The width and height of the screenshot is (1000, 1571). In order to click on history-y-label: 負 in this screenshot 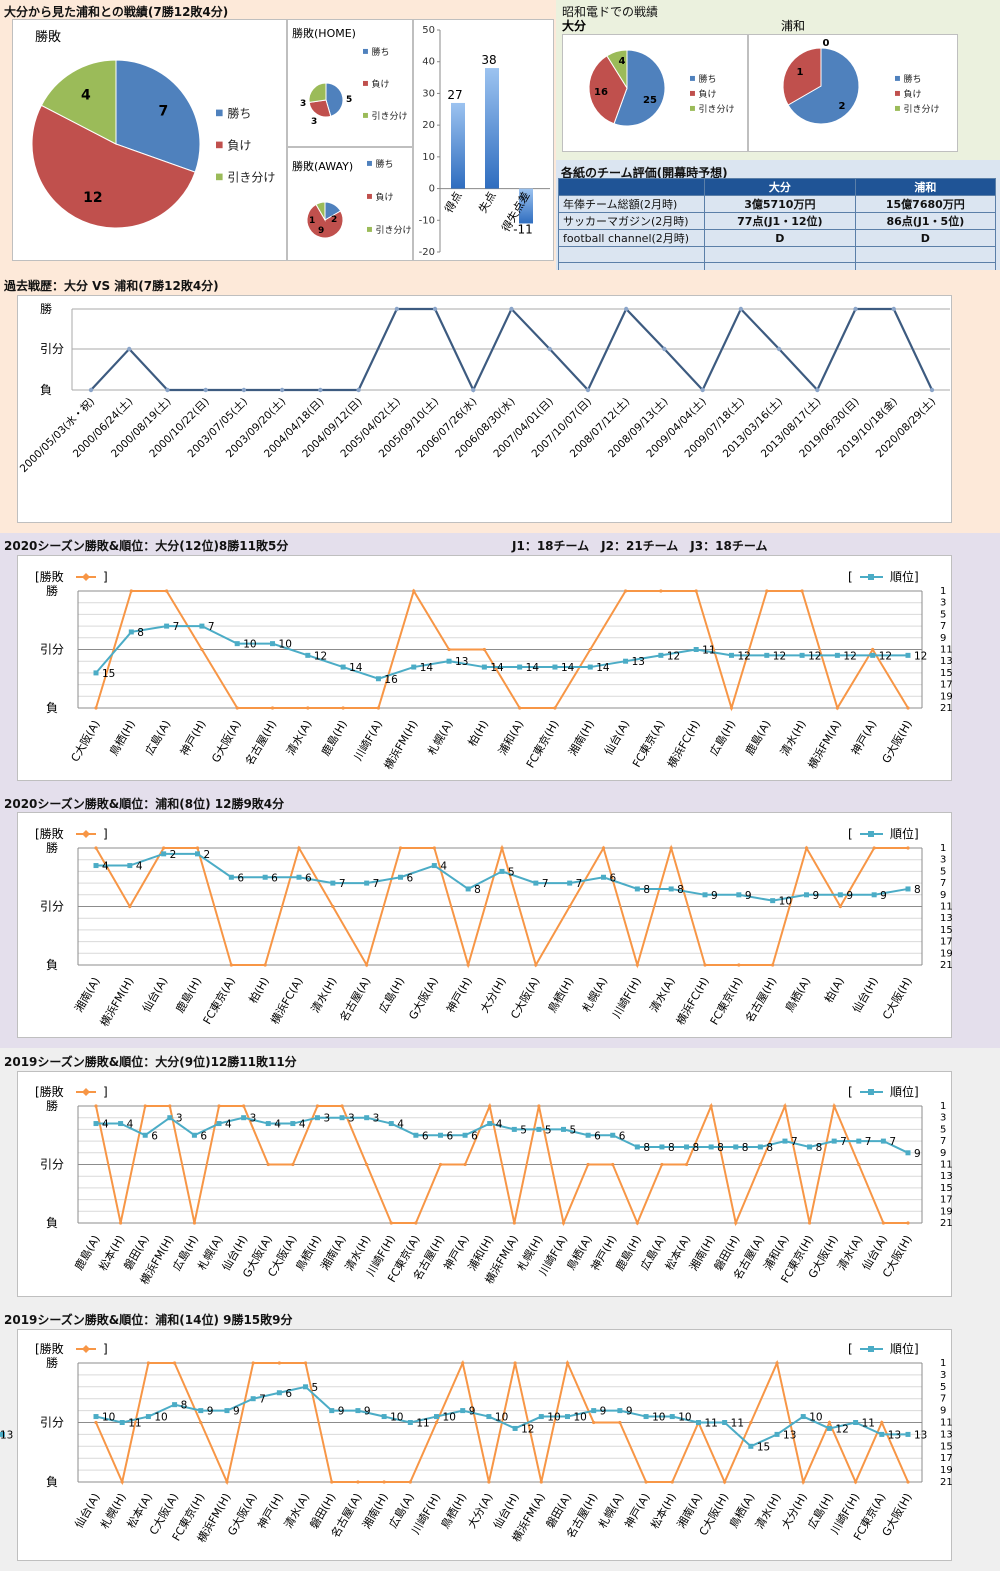, I will do `click(46, 390)`.